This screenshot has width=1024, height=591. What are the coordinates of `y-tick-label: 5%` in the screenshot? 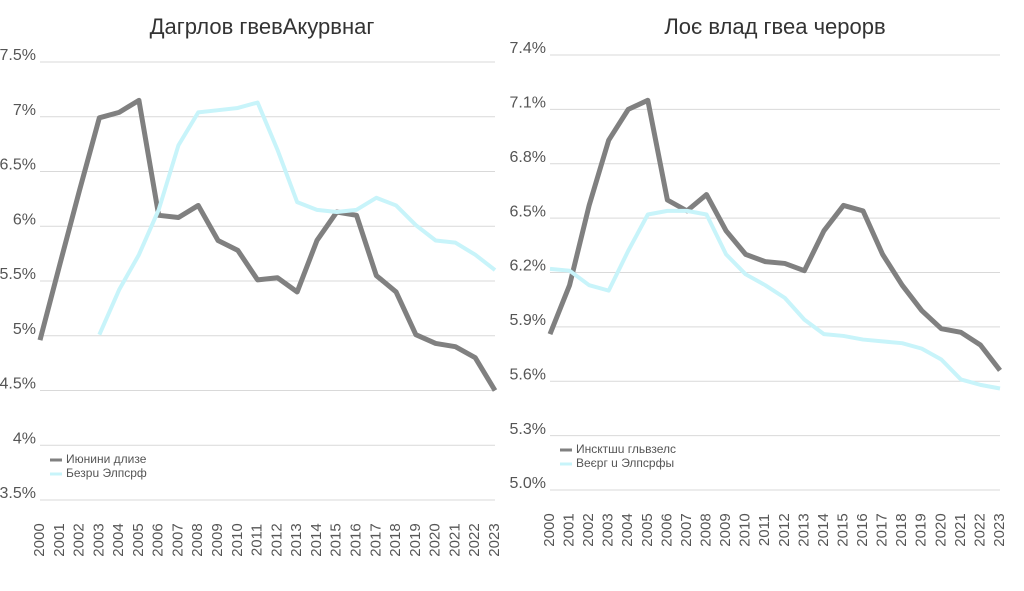 It's located at (24, 329).